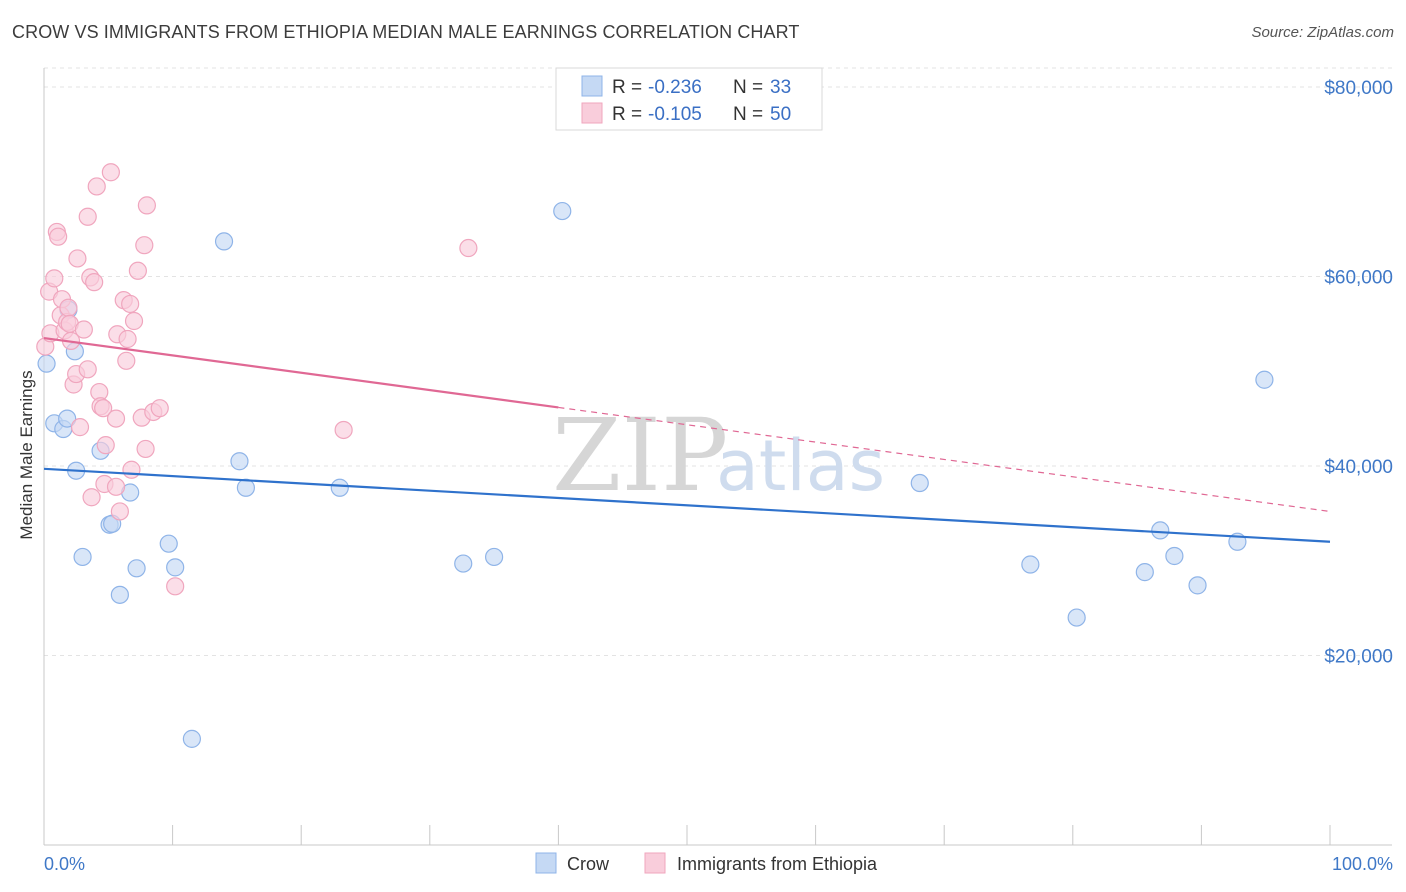  What do you see at coordinates (1358, 277) in the screenshot?
I see `y-tick-label: $60,000` at bounding box center [1358, 277].